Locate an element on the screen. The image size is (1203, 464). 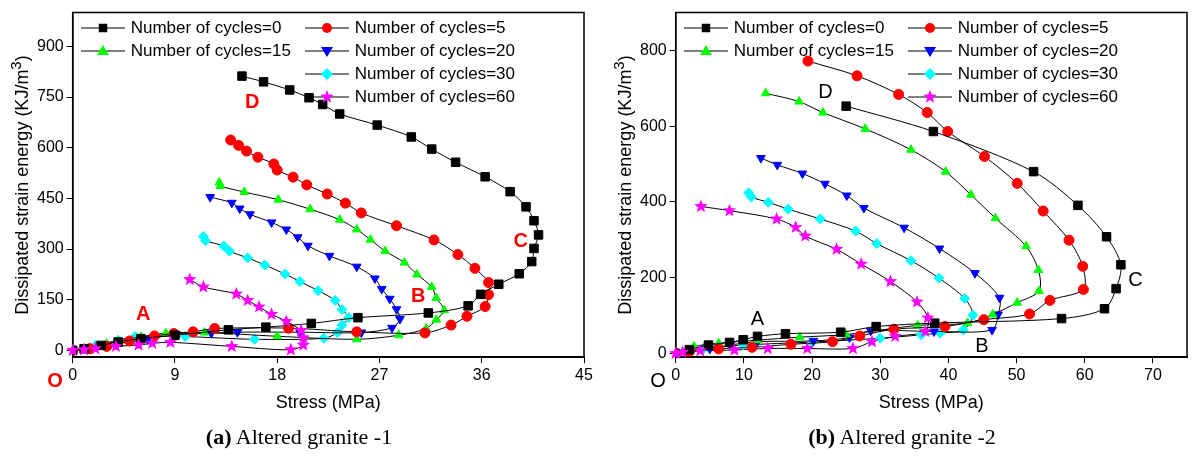
y-tick-label: 300 is located at coordinates (50, 248).